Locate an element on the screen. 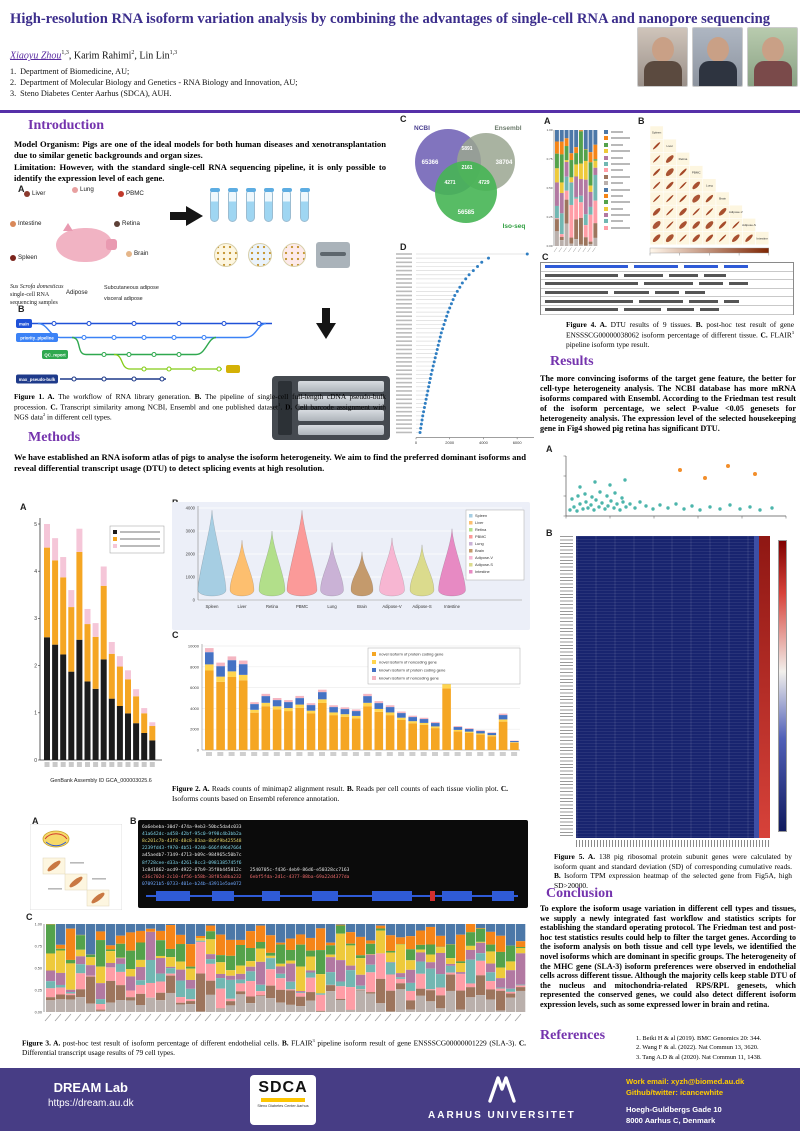 The height and width of the screenshot is (1131, 800). svg-text: 5 is located at coordinates (35, 525).